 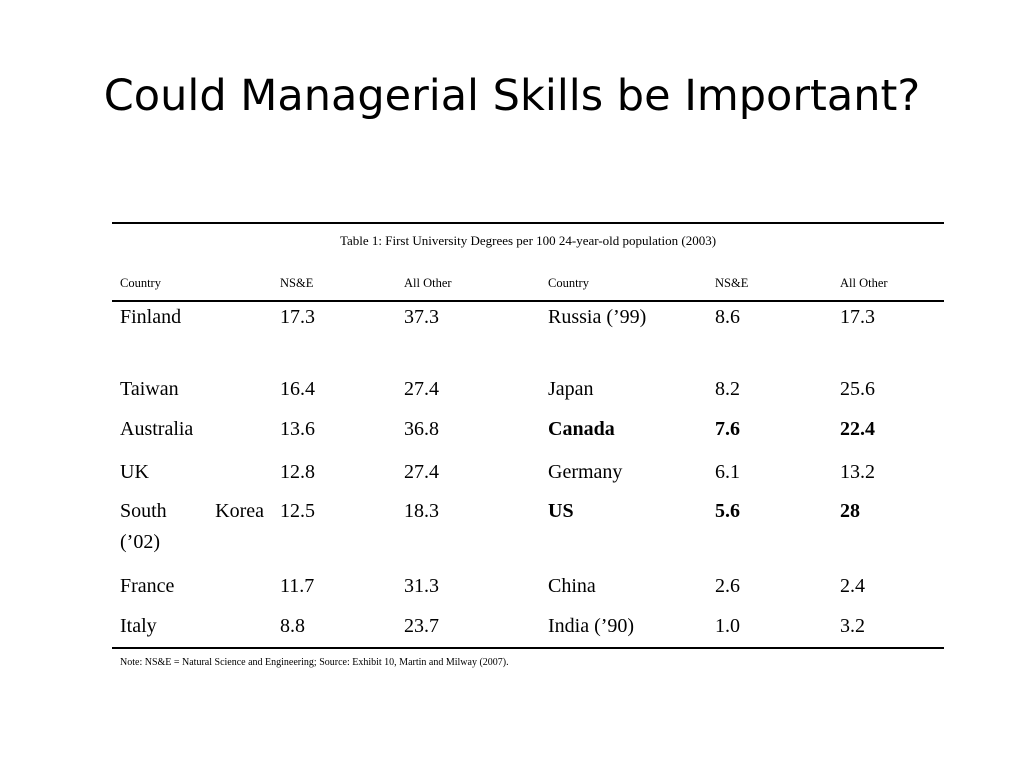 I want to click on header-country-2: Country, so click(x=568, y=283).